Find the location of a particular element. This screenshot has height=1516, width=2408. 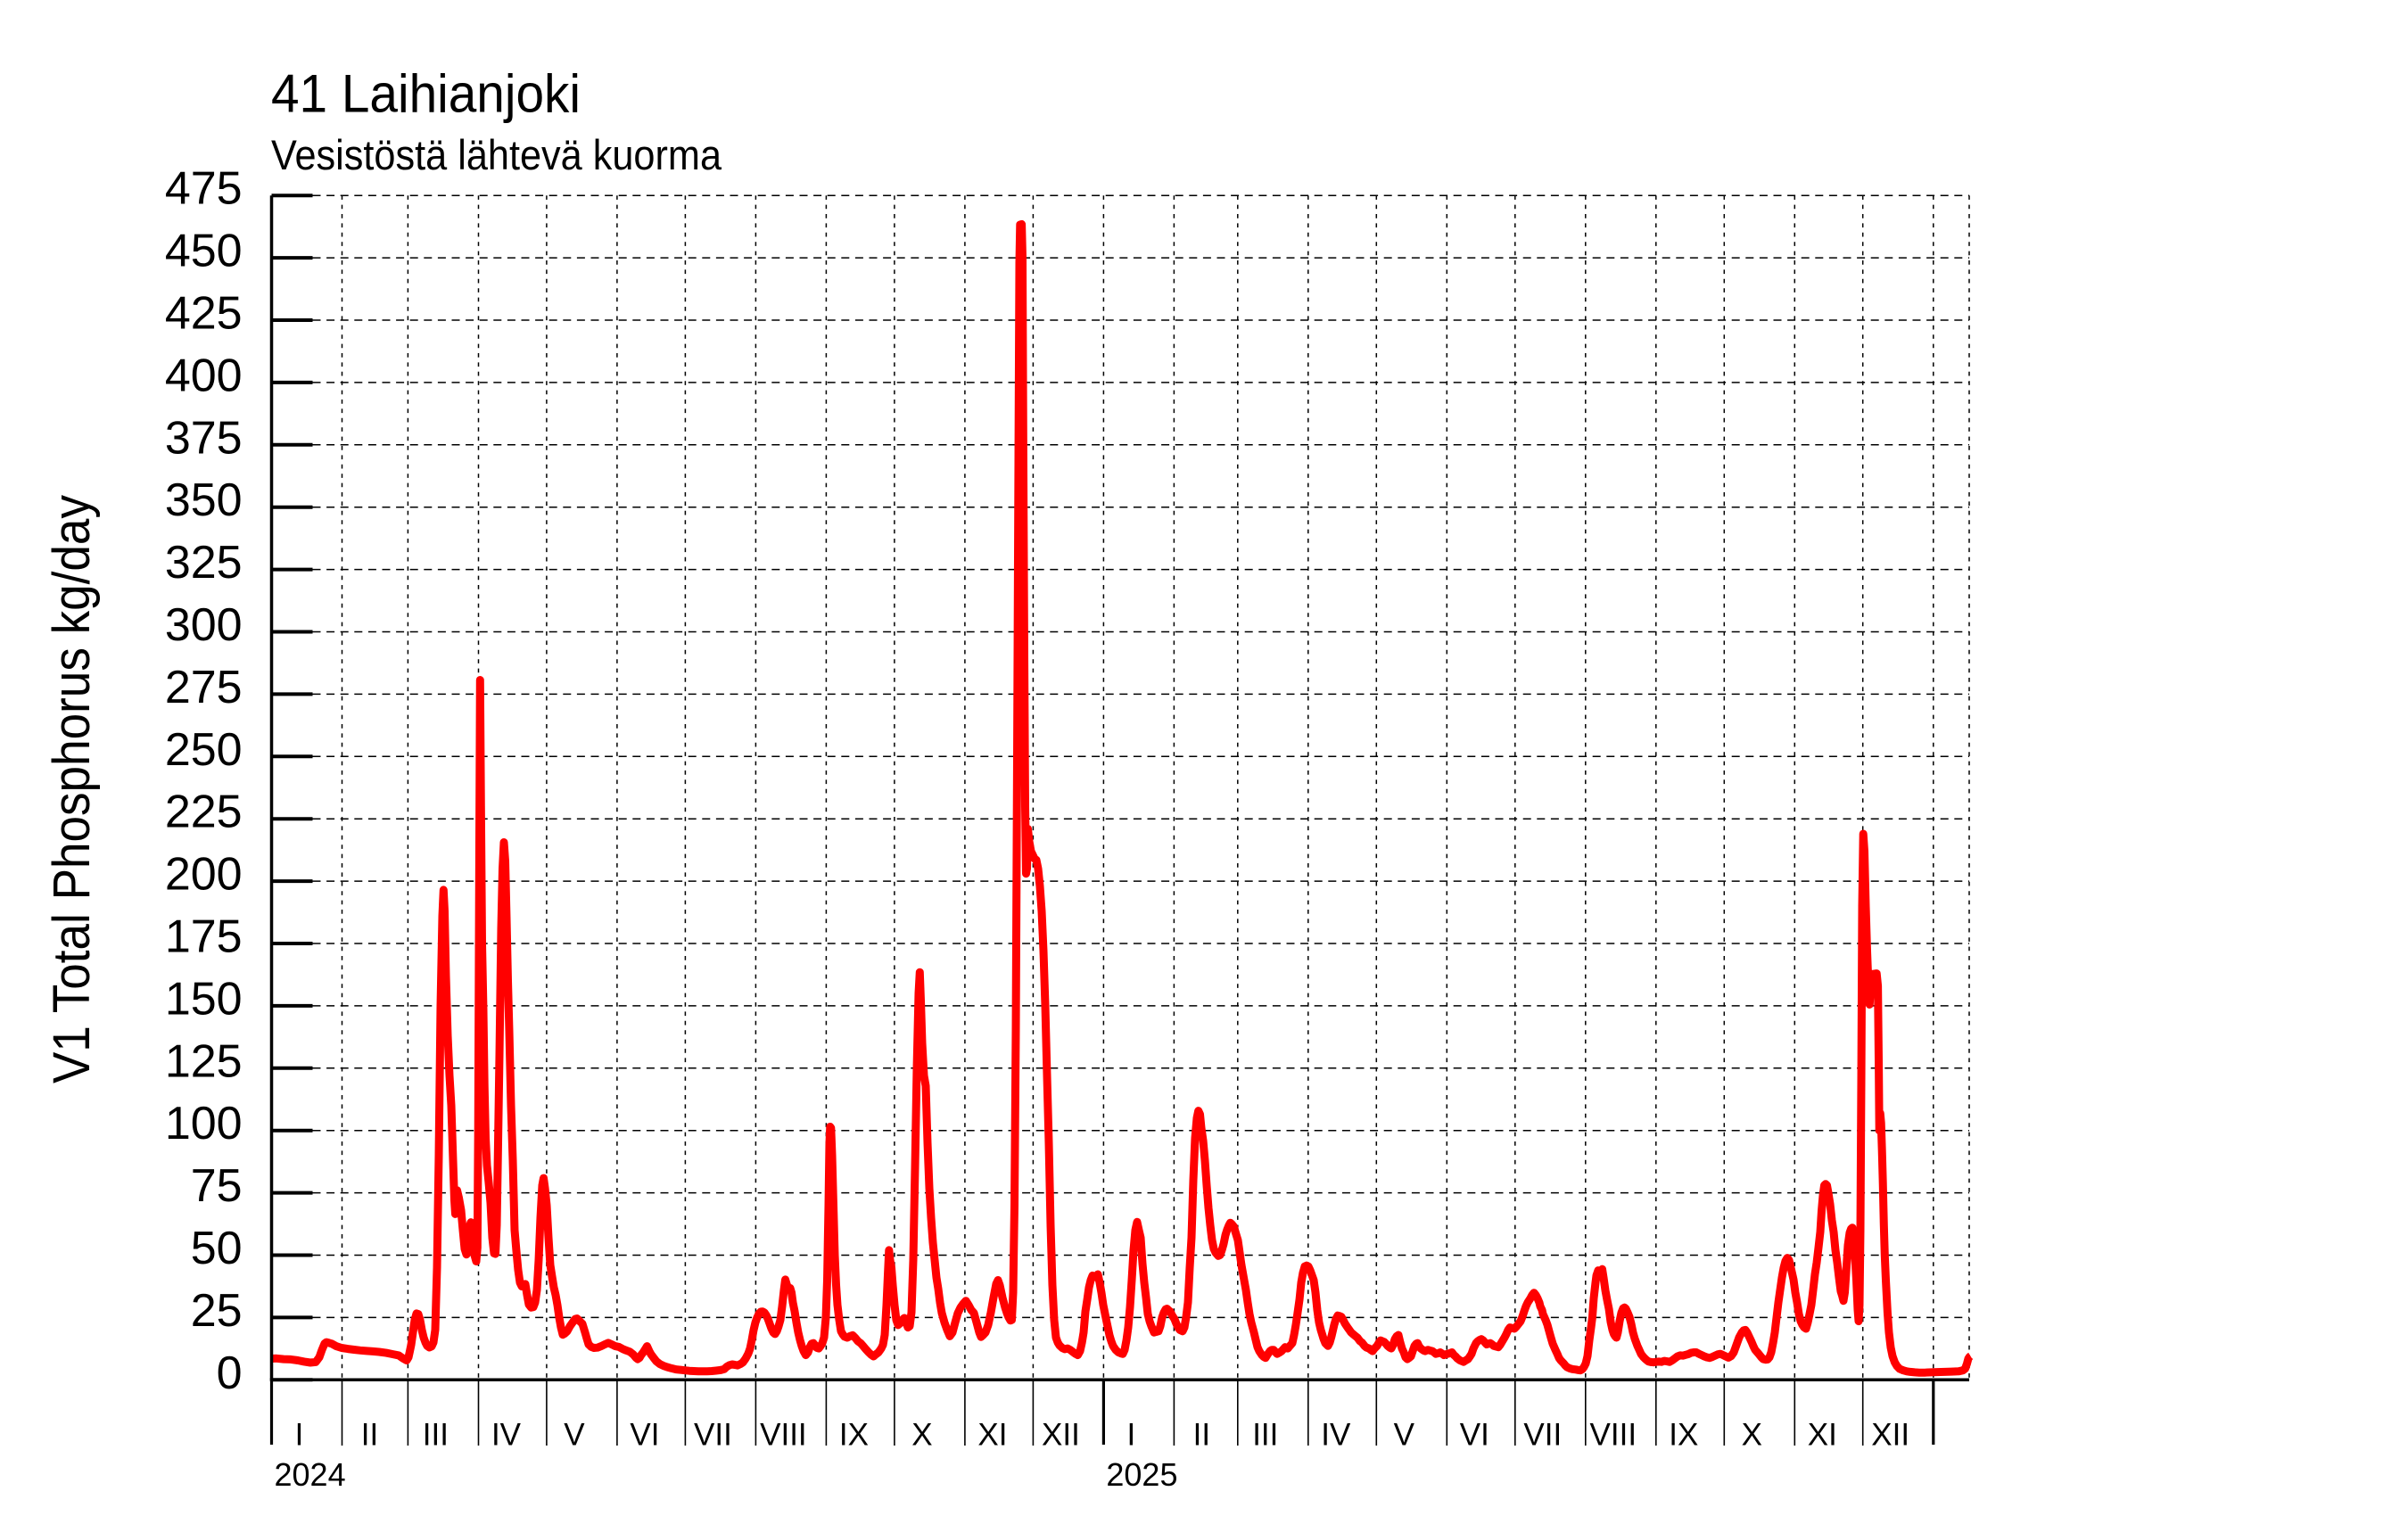

svg-text: 200 is located at coordinates (204, 875).